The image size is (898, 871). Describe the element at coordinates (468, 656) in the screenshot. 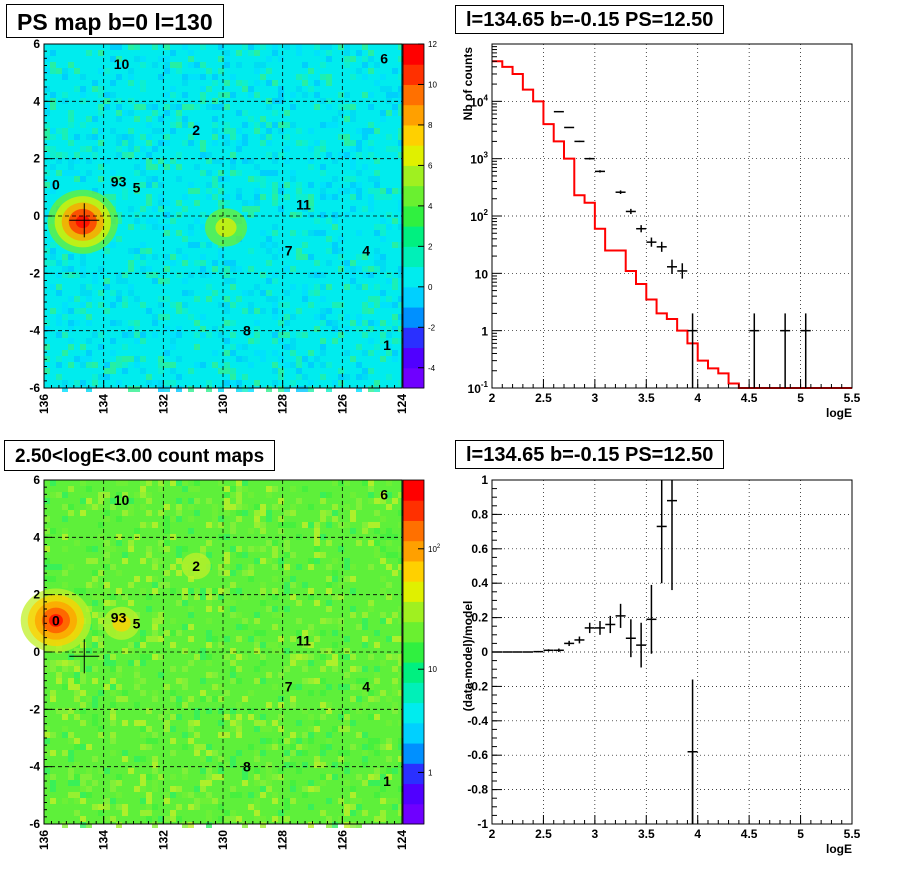

I see `y-axis-label: (data-model)/model` at that location.